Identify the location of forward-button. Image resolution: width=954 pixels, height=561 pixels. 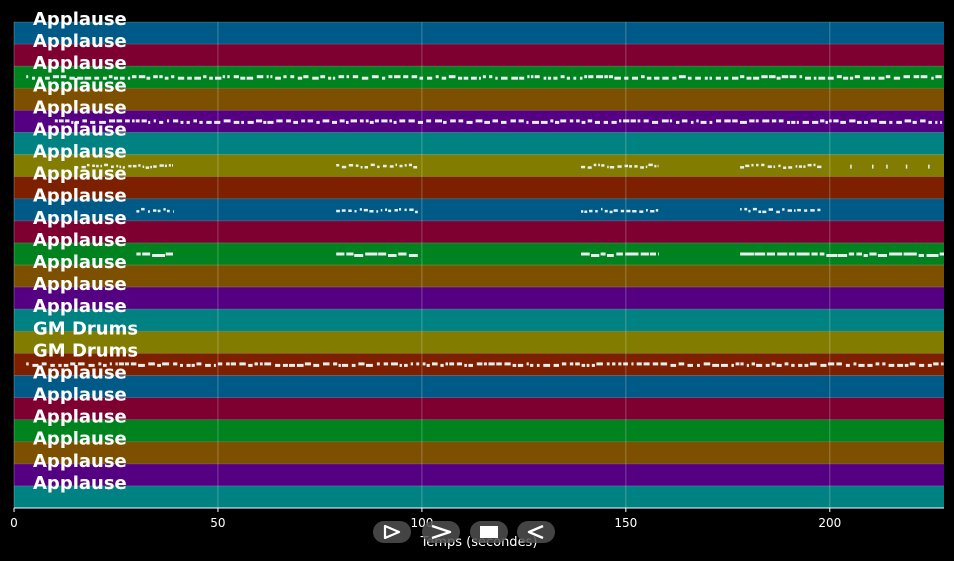
(441, 532).